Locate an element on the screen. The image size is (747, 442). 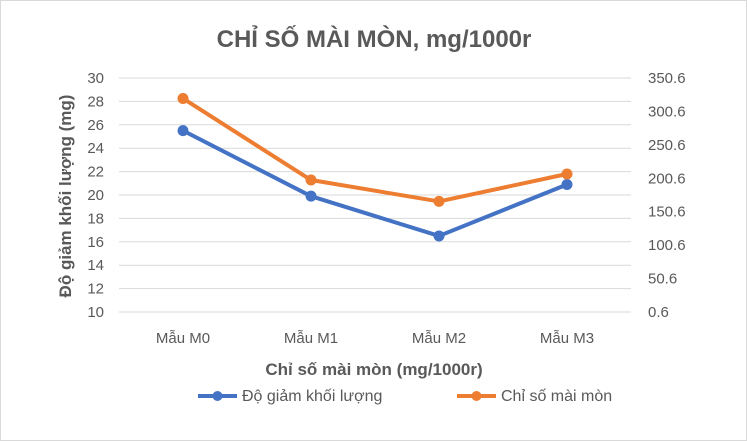
y-tick-label: 18 is located at coordinates (95, 218).